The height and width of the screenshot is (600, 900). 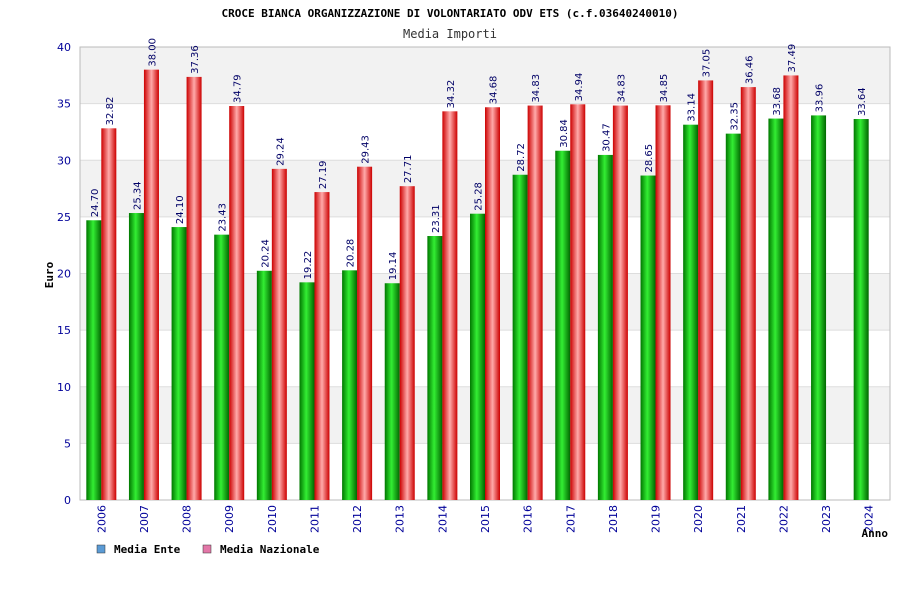 What do you see at coordinates (869, 519) in the screenshot?
I see `x-tick-label: 2024` at bounding box center [869, 519].